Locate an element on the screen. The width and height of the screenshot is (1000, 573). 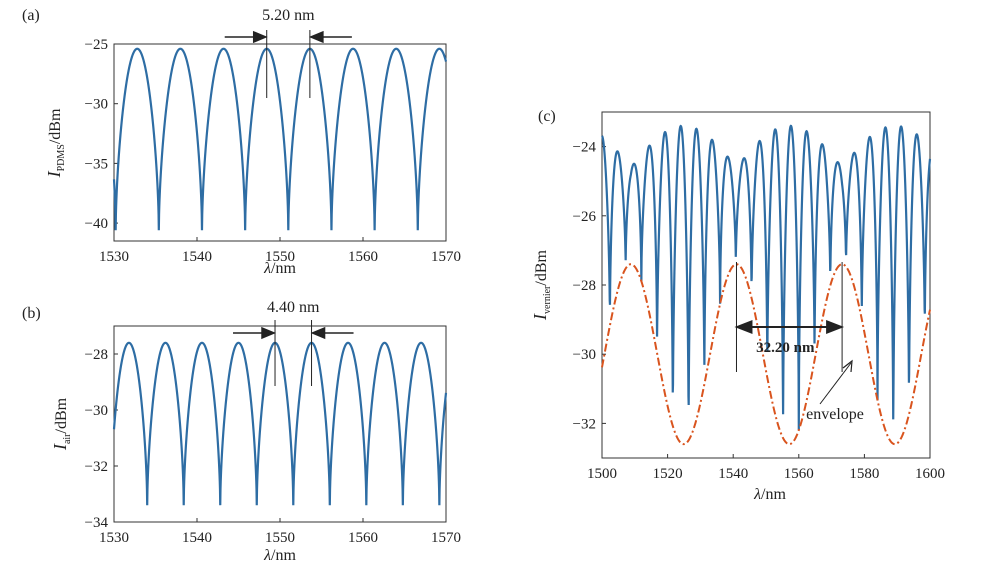
x-tick-label: 1500 is located at coordinates (602, 474).